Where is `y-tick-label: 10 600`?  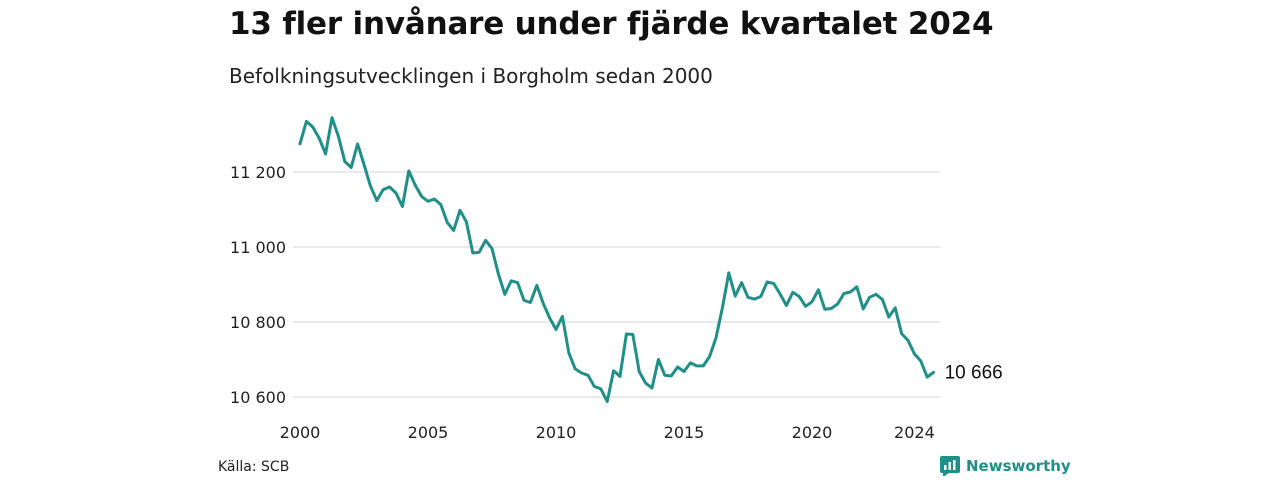
y-tick-label: 10 600 is located at coordinates (258, 397).